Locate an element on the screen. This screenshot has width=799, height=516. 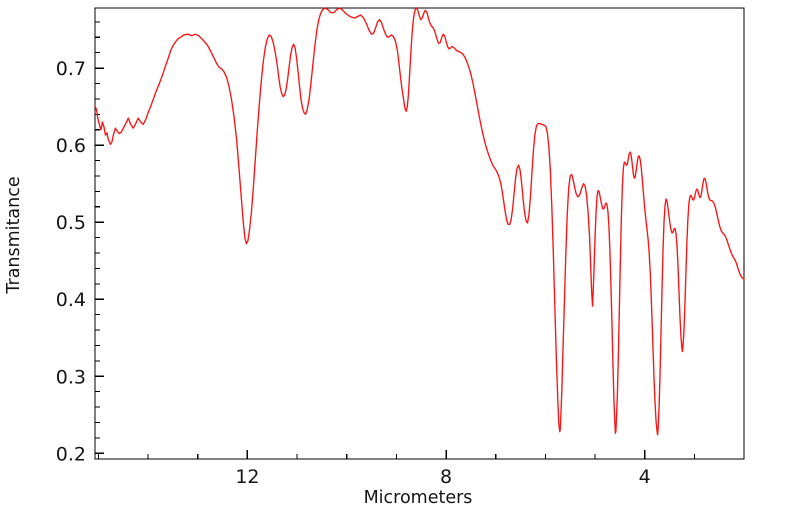
y-tick-label: 0.3 is located at coordinates (71, 377).